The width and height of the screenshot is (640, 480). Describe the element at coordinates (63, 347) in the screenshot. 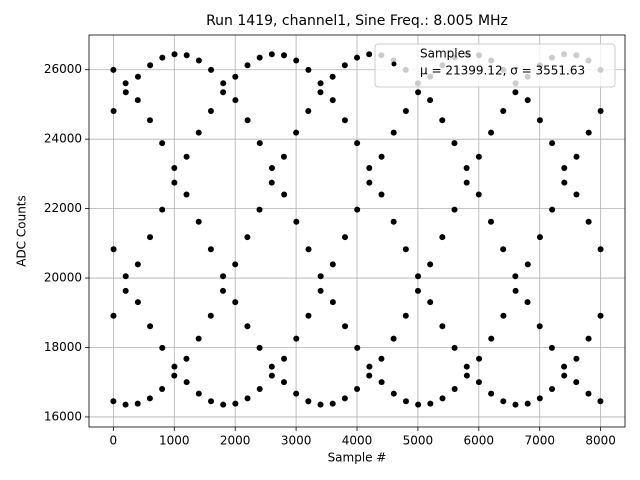

I see `y-tick-label: 18000` at that location.